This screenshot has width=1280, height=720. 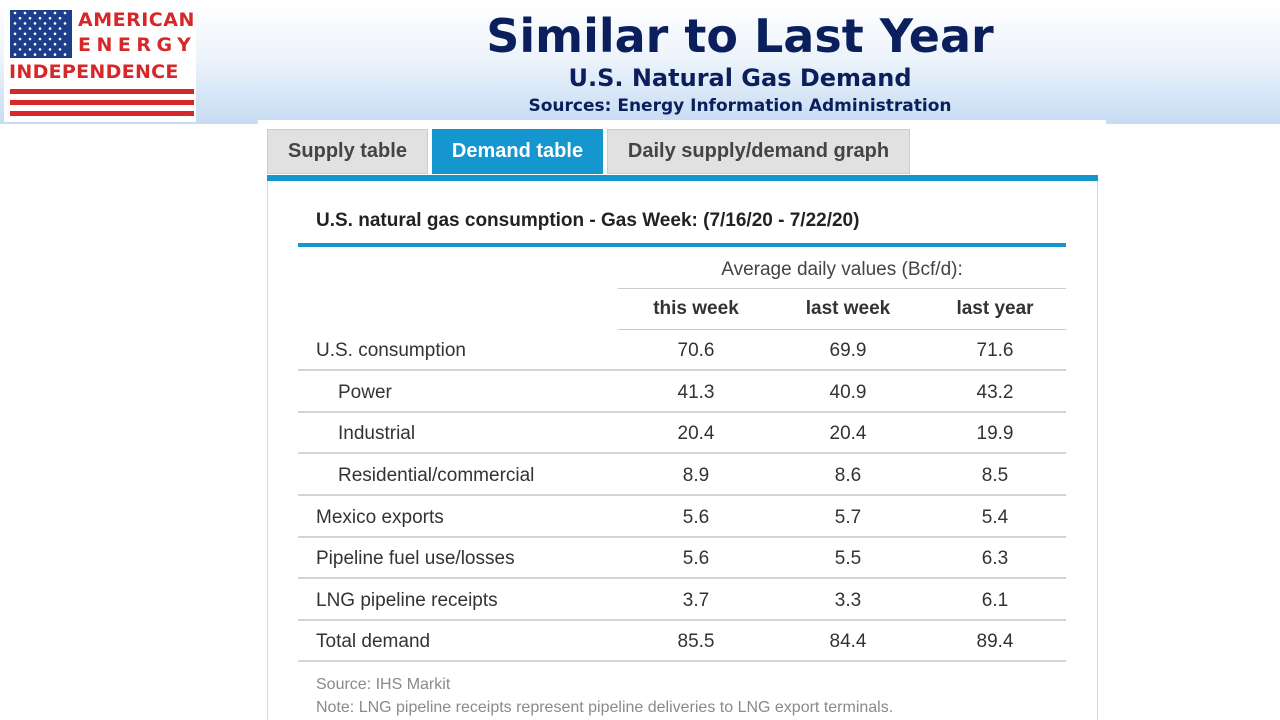 What do you see at coordinates (696, 433) in the screenshot?
I see `cell-this-week: 20.4` at bounding box center [696, 433].